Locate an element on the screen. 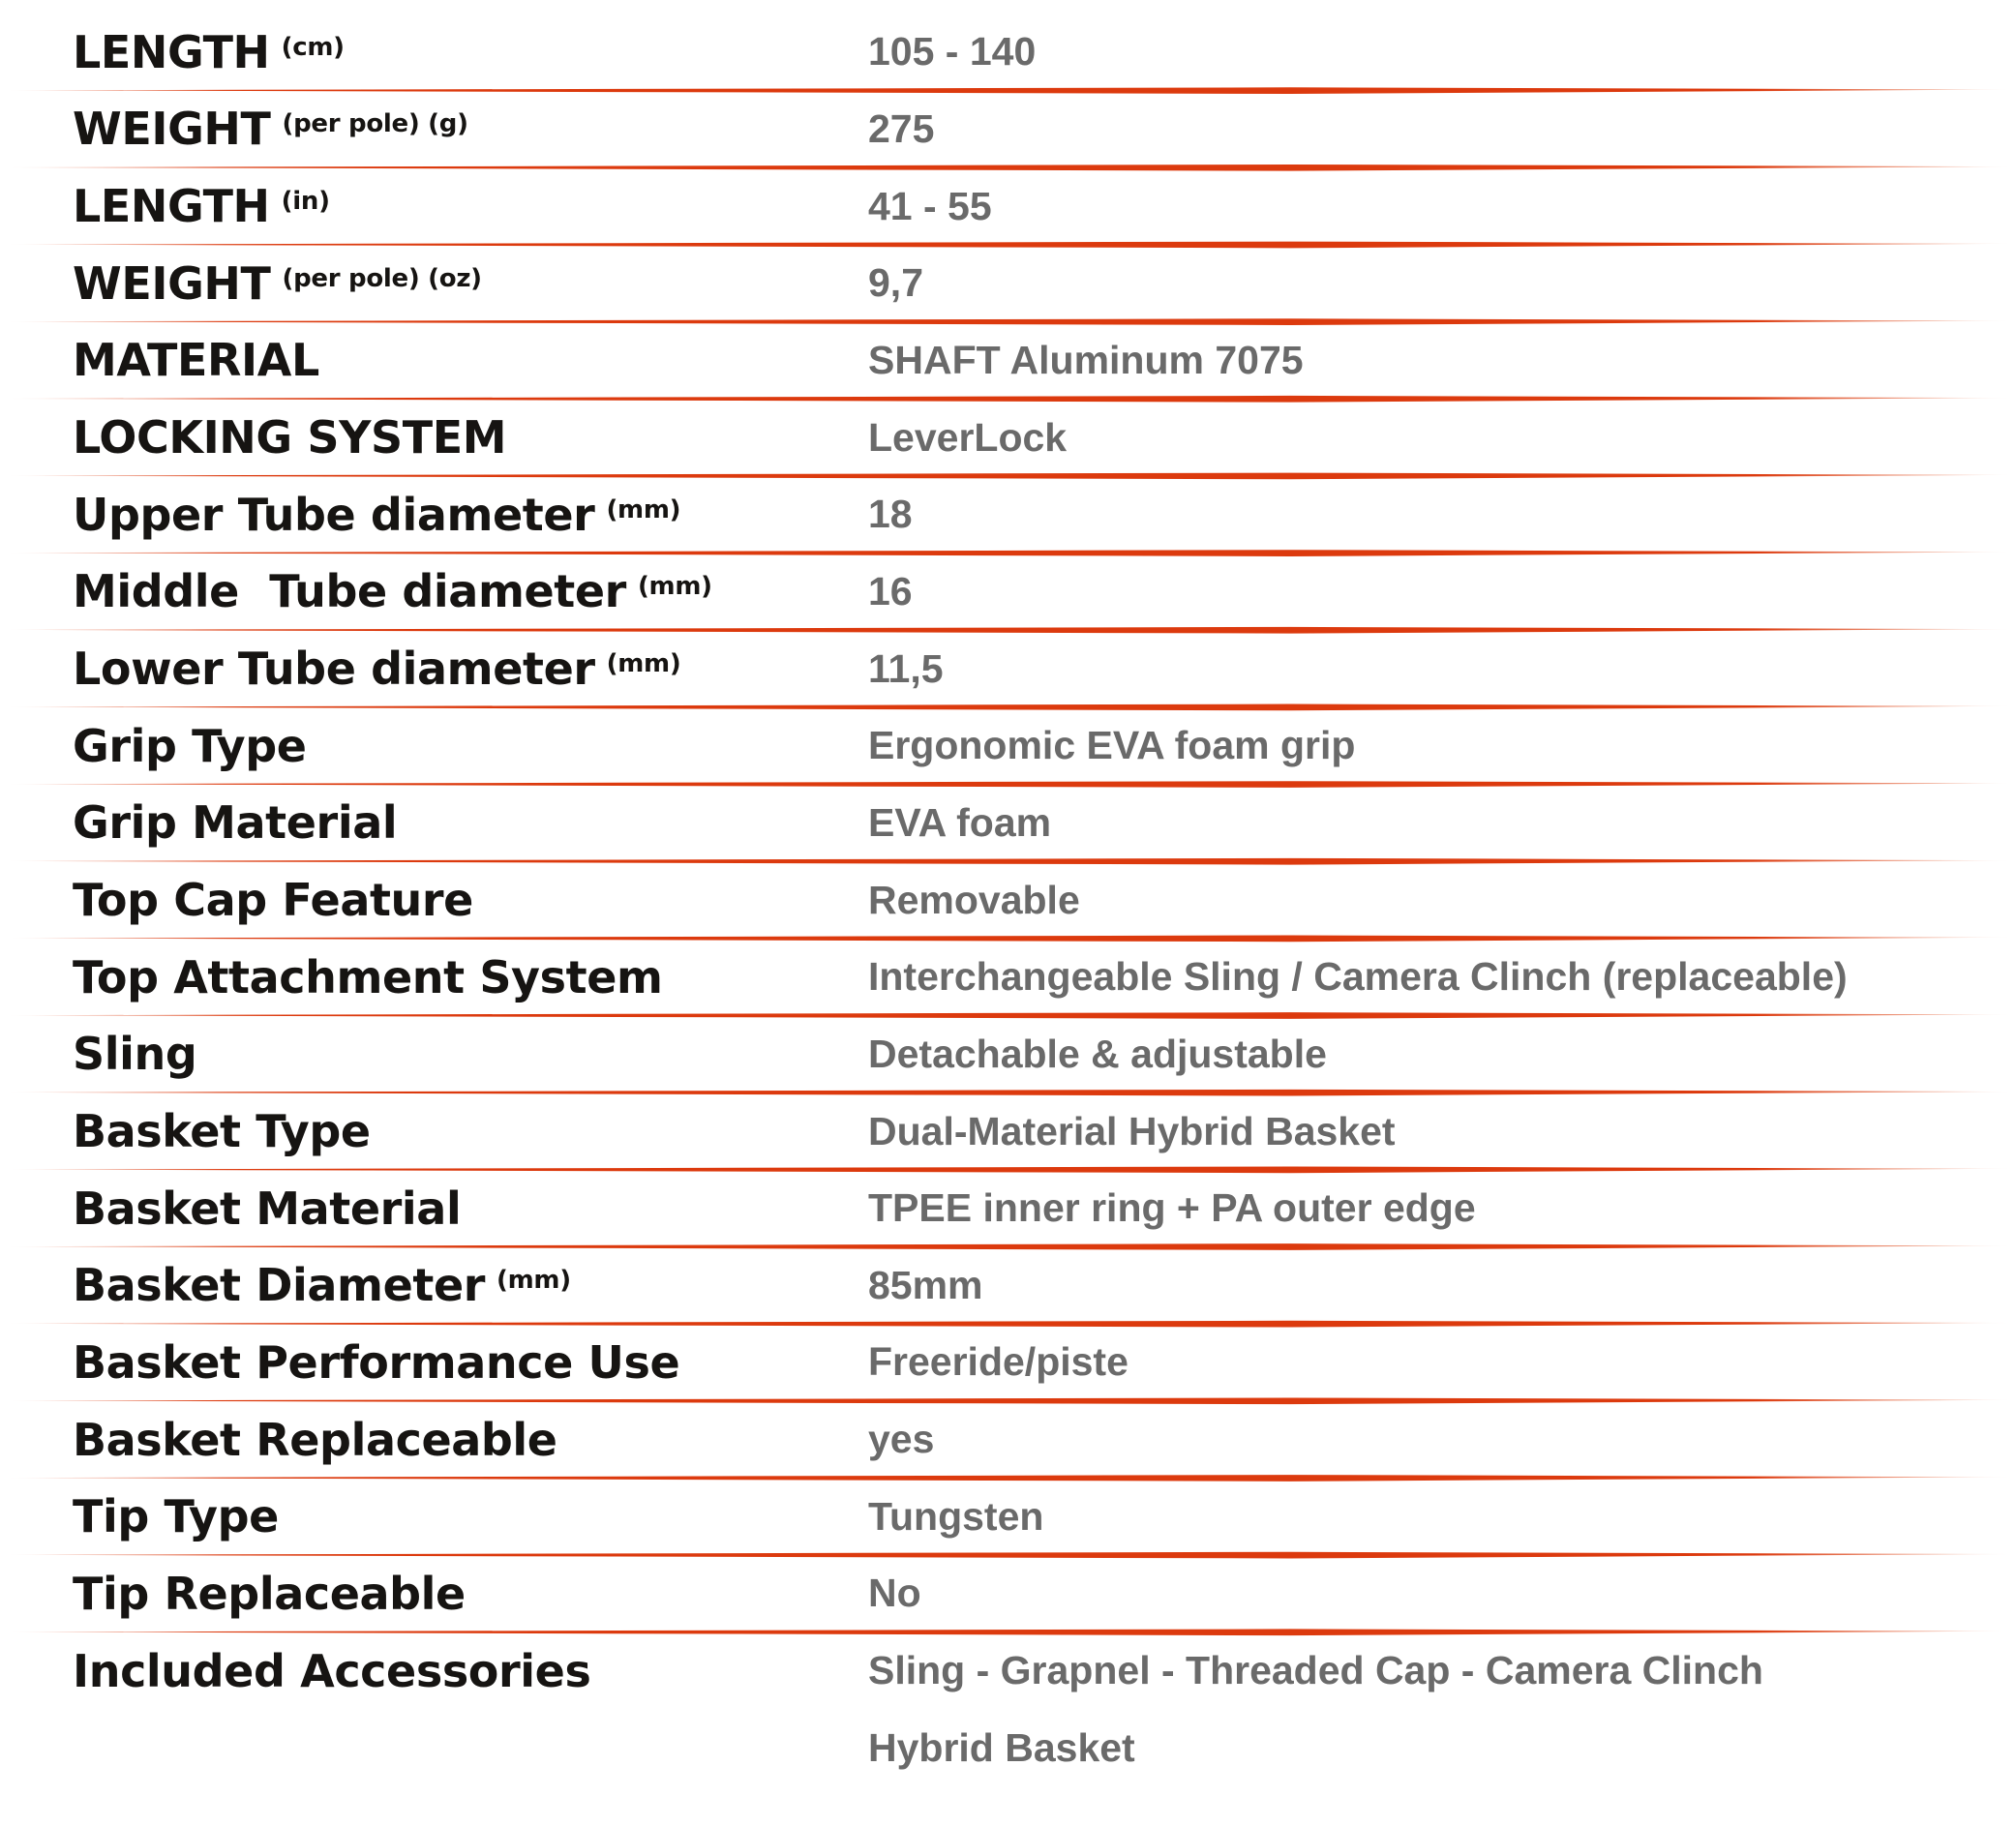 The height and width of the screenshot is (1826, 2016). spec-row: LOCKING SYSTEM LeverLock is located at coordinates (1008, 438).